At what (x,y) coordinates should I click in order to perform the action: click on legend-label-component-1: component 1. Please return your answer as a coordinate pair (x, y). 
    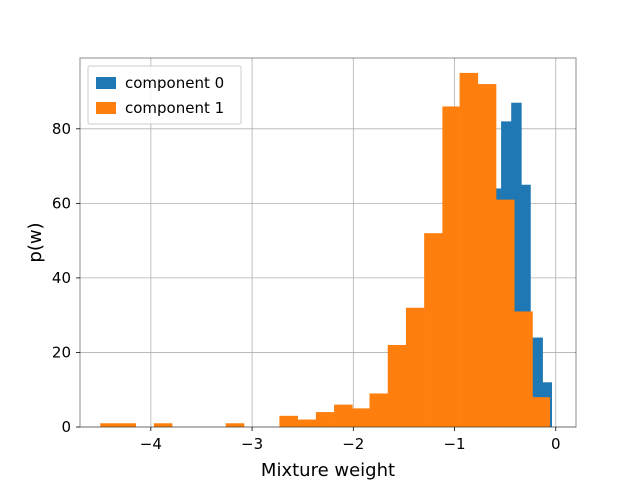
    Looking at the image, I should click on (174, 108).